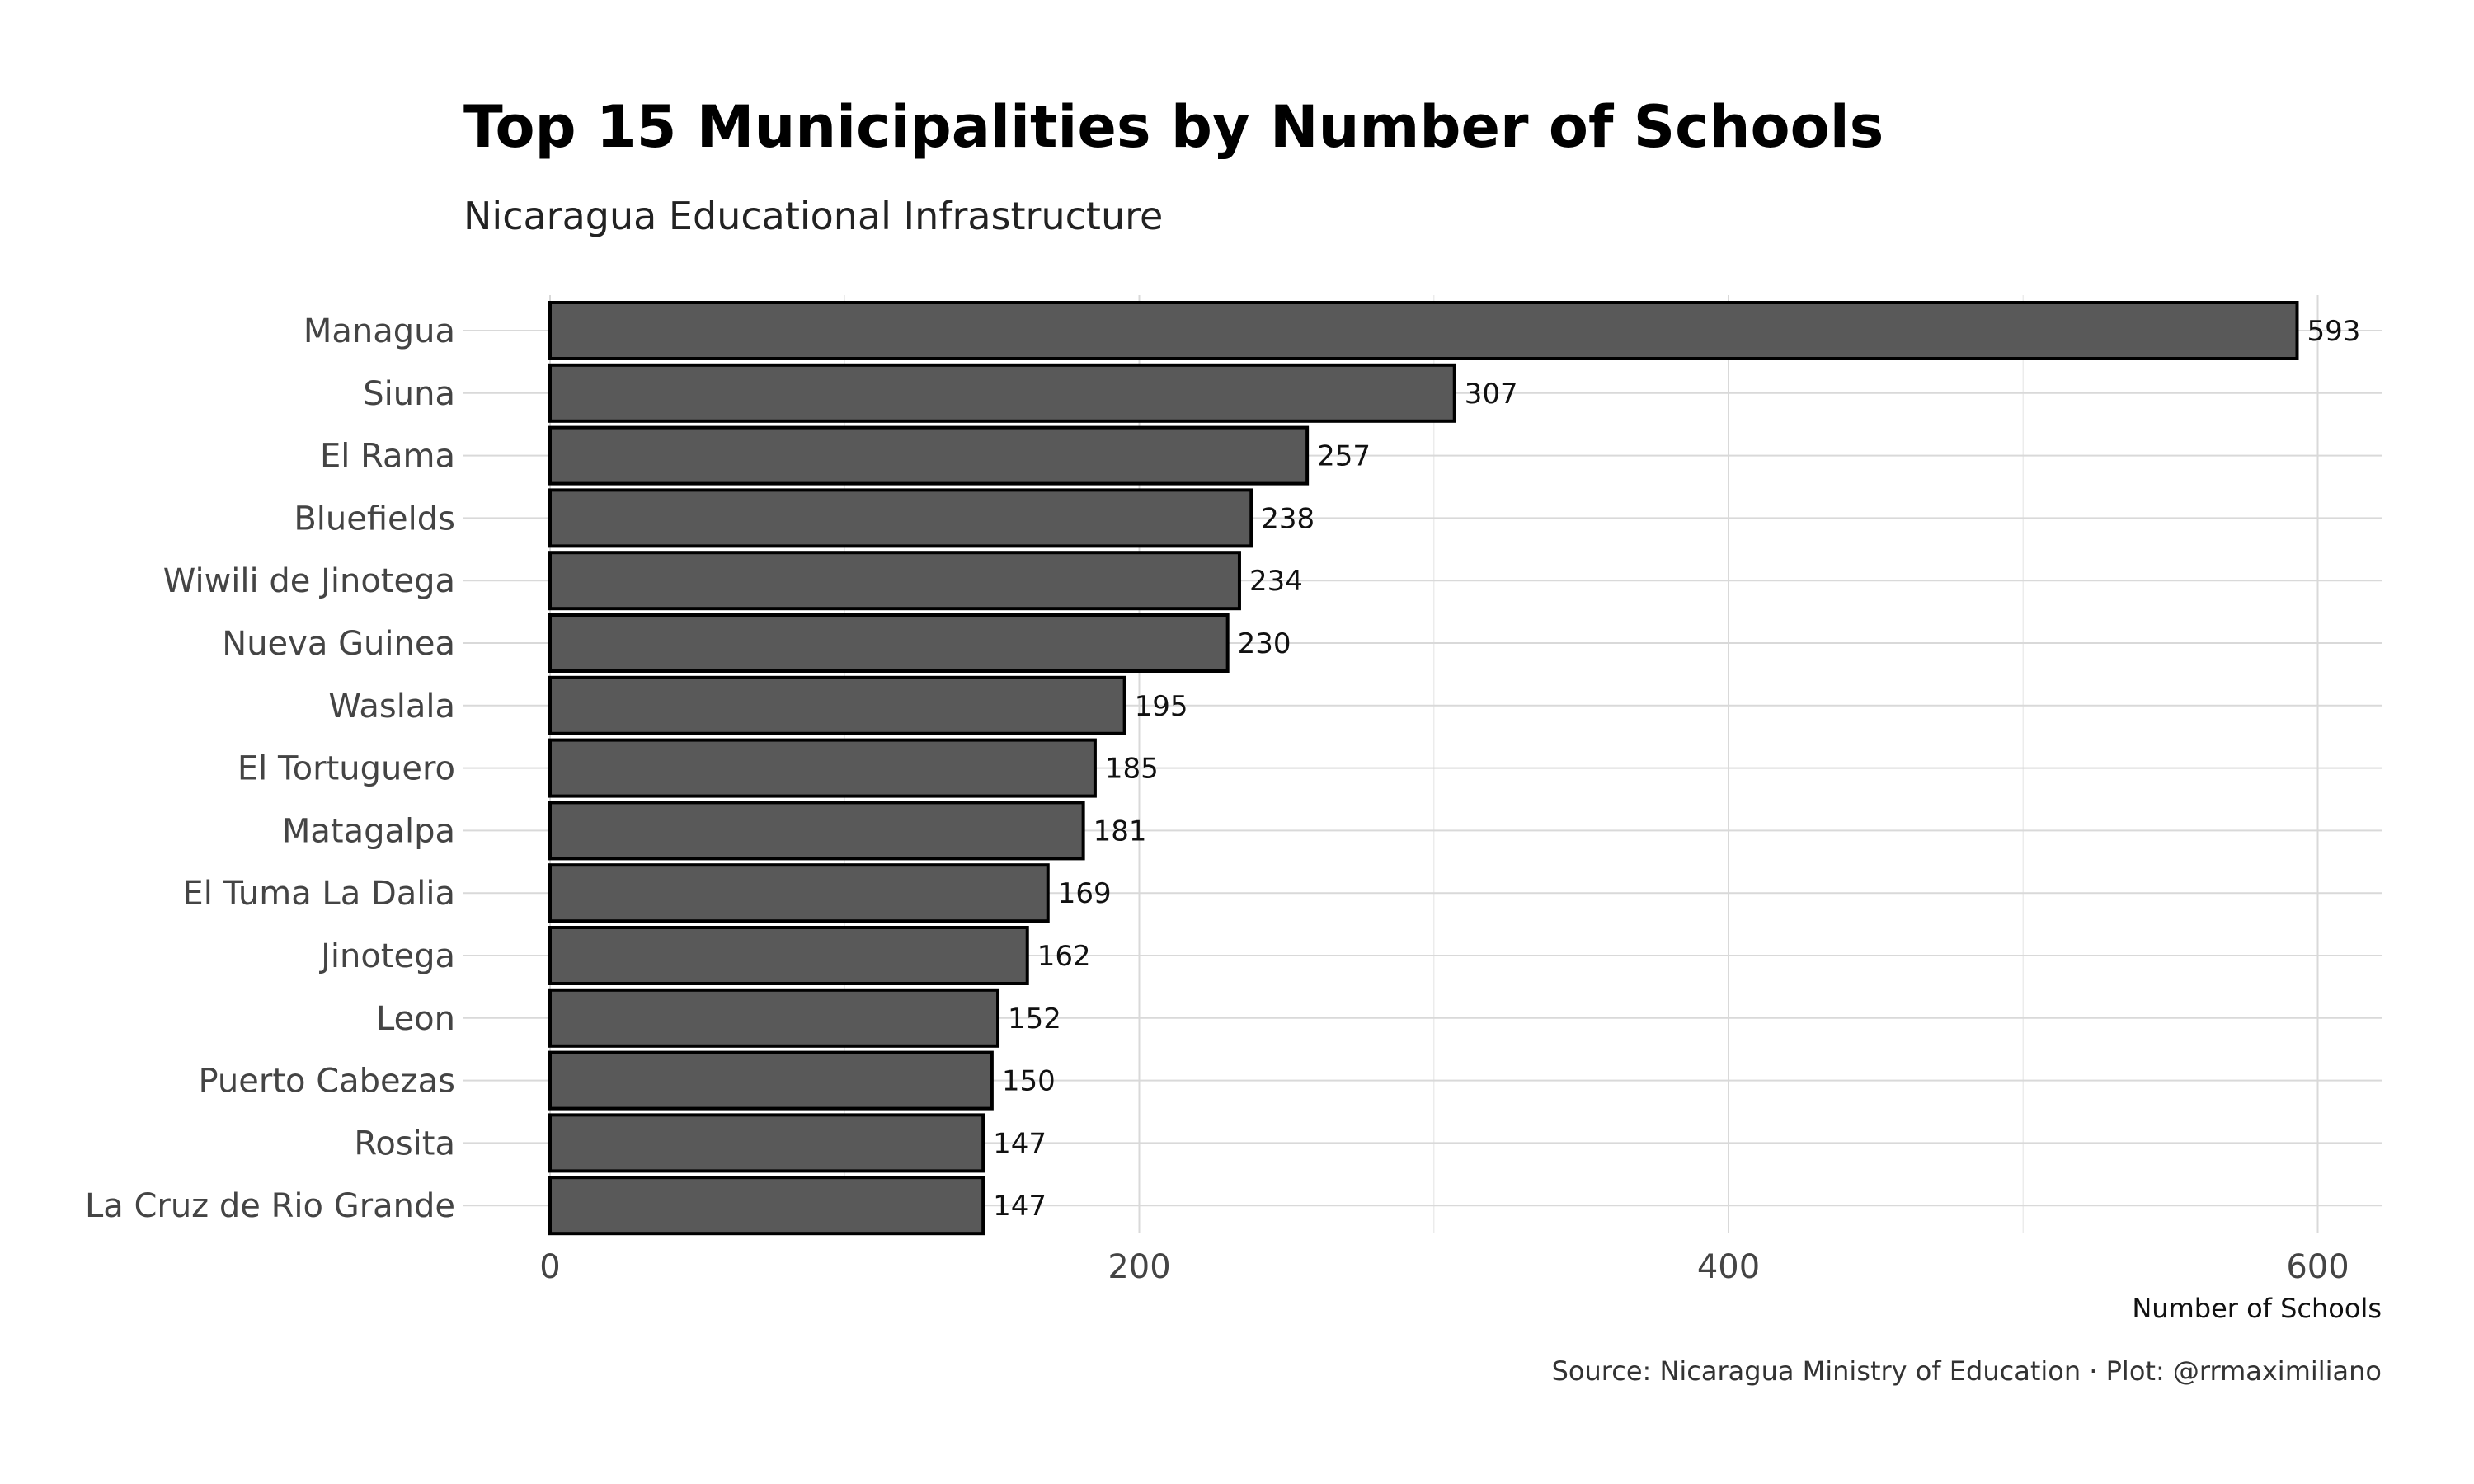 The height and width of the screenshot is (1484, 2474). What do you see at coordinates (1085, 893) in the screenshot?
I see `value-label: 169` at bounding box center [1085, 893].